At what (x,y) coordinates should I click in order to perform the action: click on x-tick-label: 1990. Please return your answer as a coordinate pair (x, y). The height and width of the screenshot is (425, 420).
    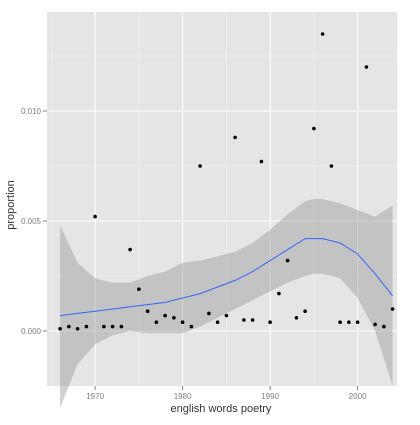
    Looking at the image, I should click on (270, 396).